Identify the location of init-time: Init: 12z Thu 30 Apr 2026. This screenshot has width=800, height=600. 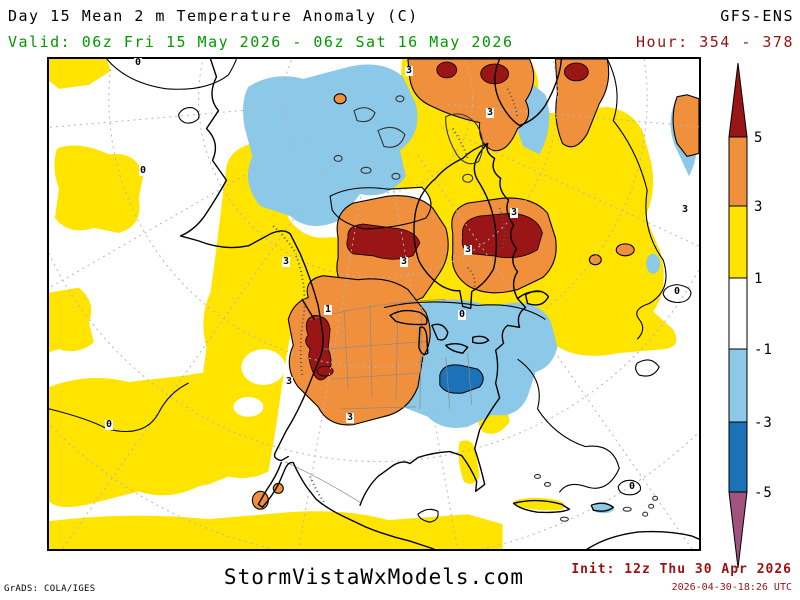
(681, 569).